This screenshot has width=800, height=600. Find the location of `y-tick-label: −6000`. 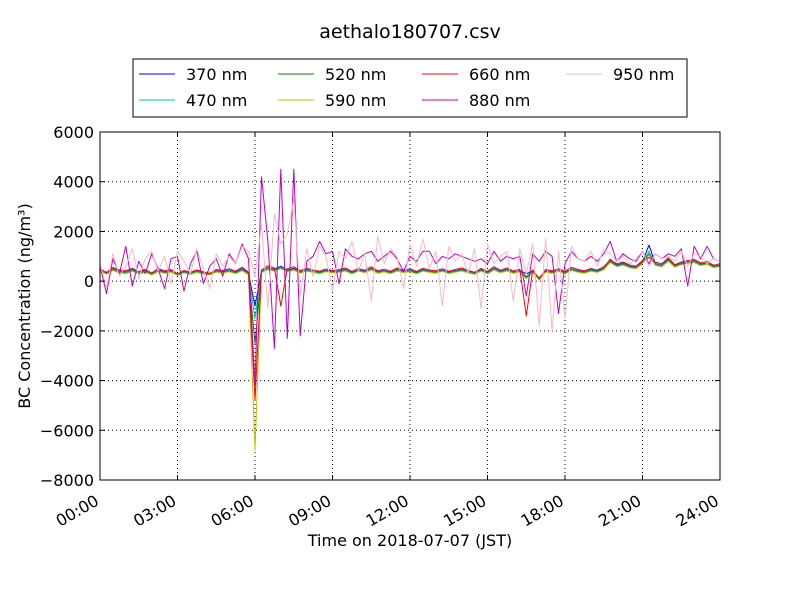

y-tick-label: −6000 is located at coordinates (67, 430).